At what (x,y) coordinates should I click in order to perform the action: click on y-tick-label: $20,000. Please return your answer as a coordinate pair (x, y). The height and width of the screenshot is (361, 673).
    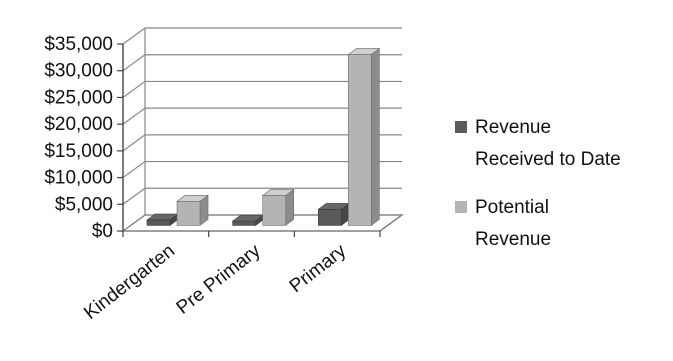
    Looking at the image, I should click on (78, 124).